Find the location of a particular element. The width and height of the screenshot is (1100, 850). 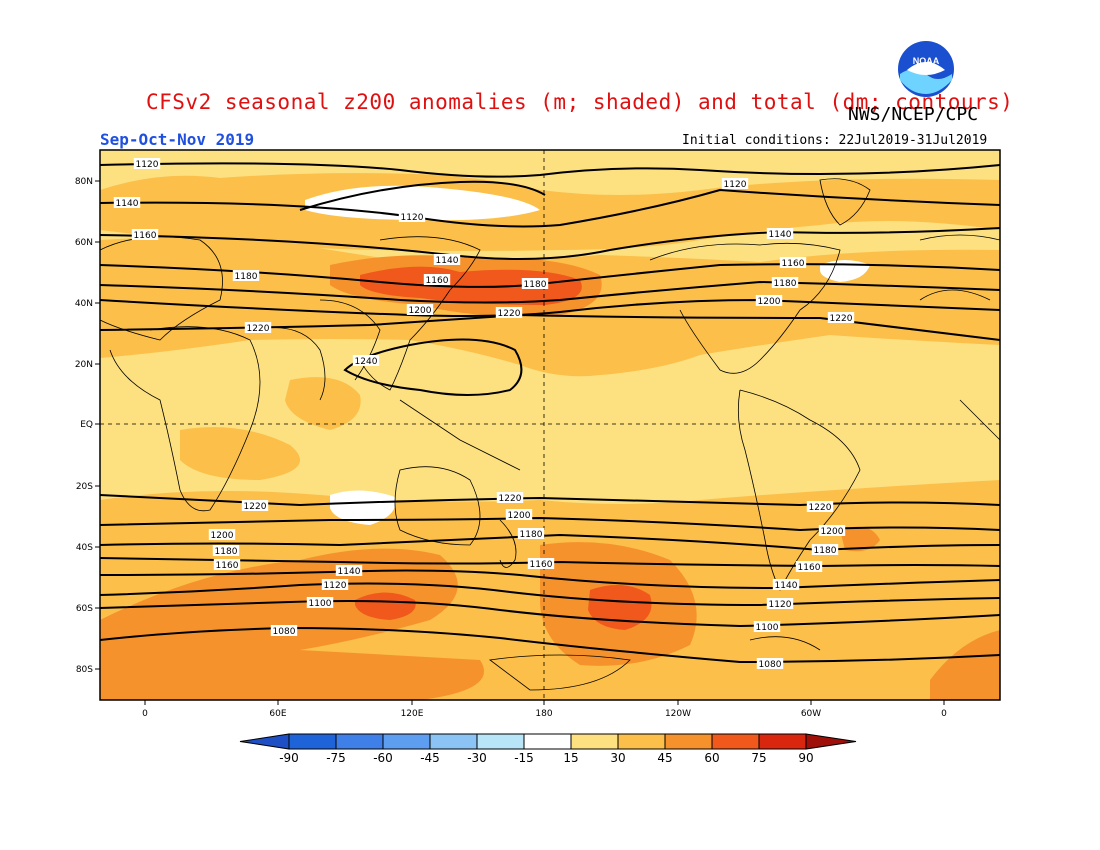

colorbar-label: 45 is located at coordinates (664, 758).